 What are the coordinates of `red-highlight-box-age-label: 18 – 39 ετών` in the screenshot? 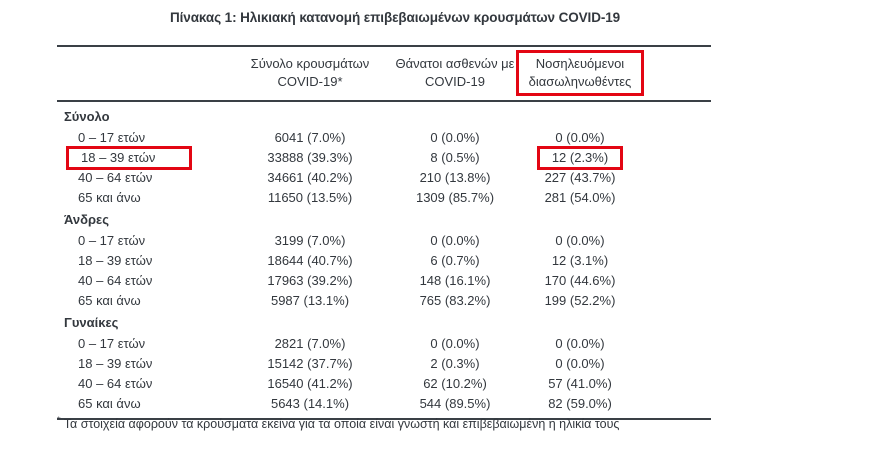 It's located at (129, 158).